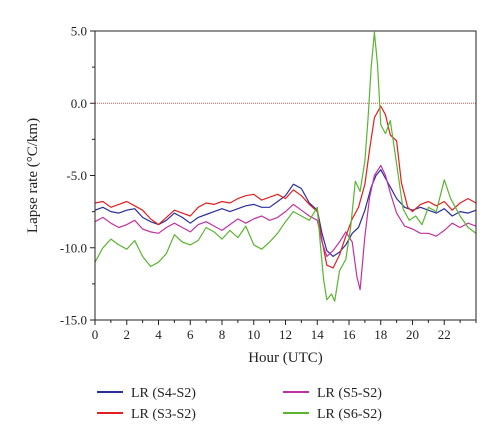  I want to click on x-axis: 0 2 4 6 8 10 12 14 16 18 20 22, so click(284, 331).